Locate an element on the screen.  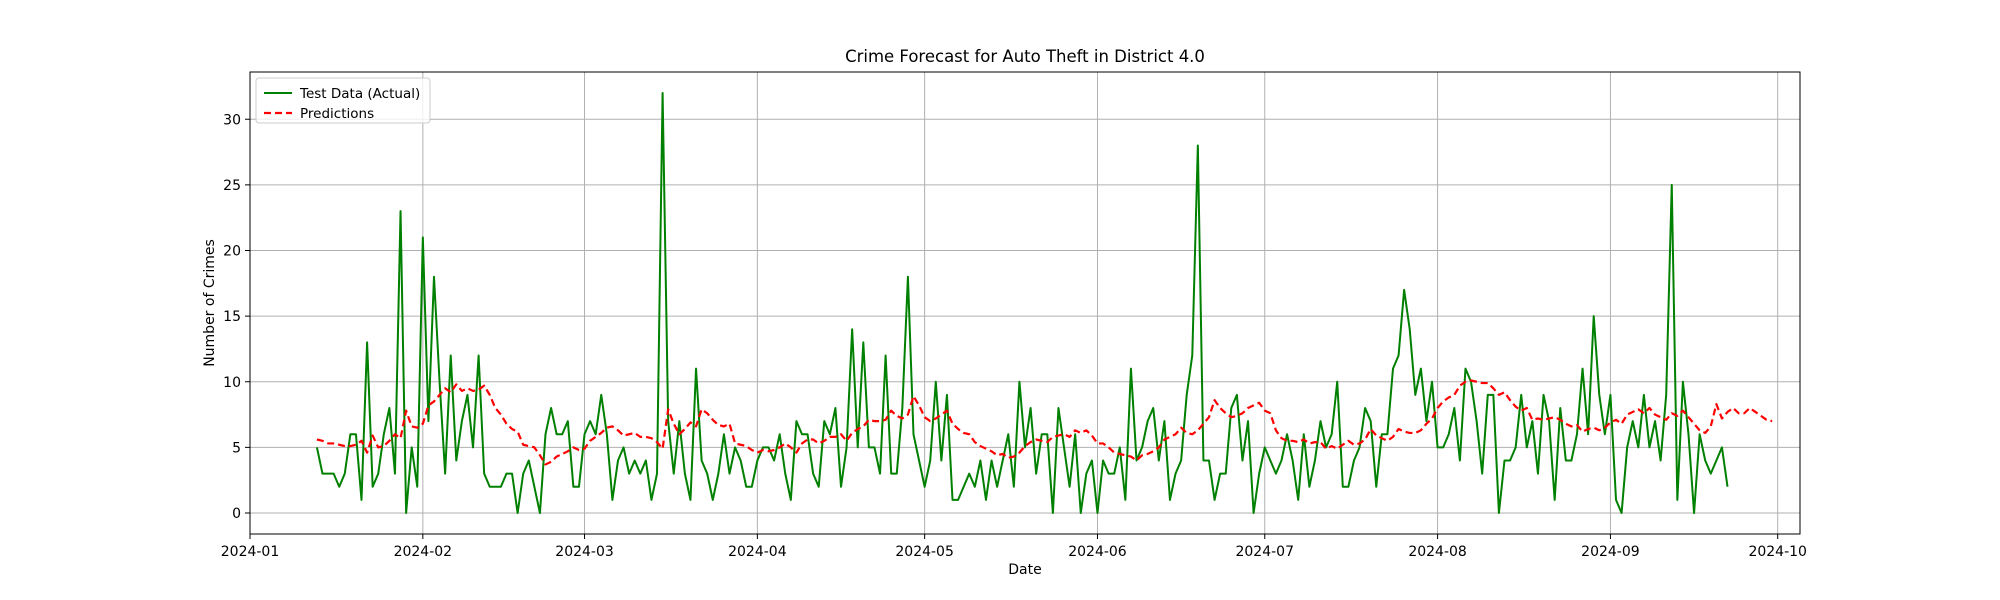
y-tick-label: 15 is located at coordinates (232, 317).